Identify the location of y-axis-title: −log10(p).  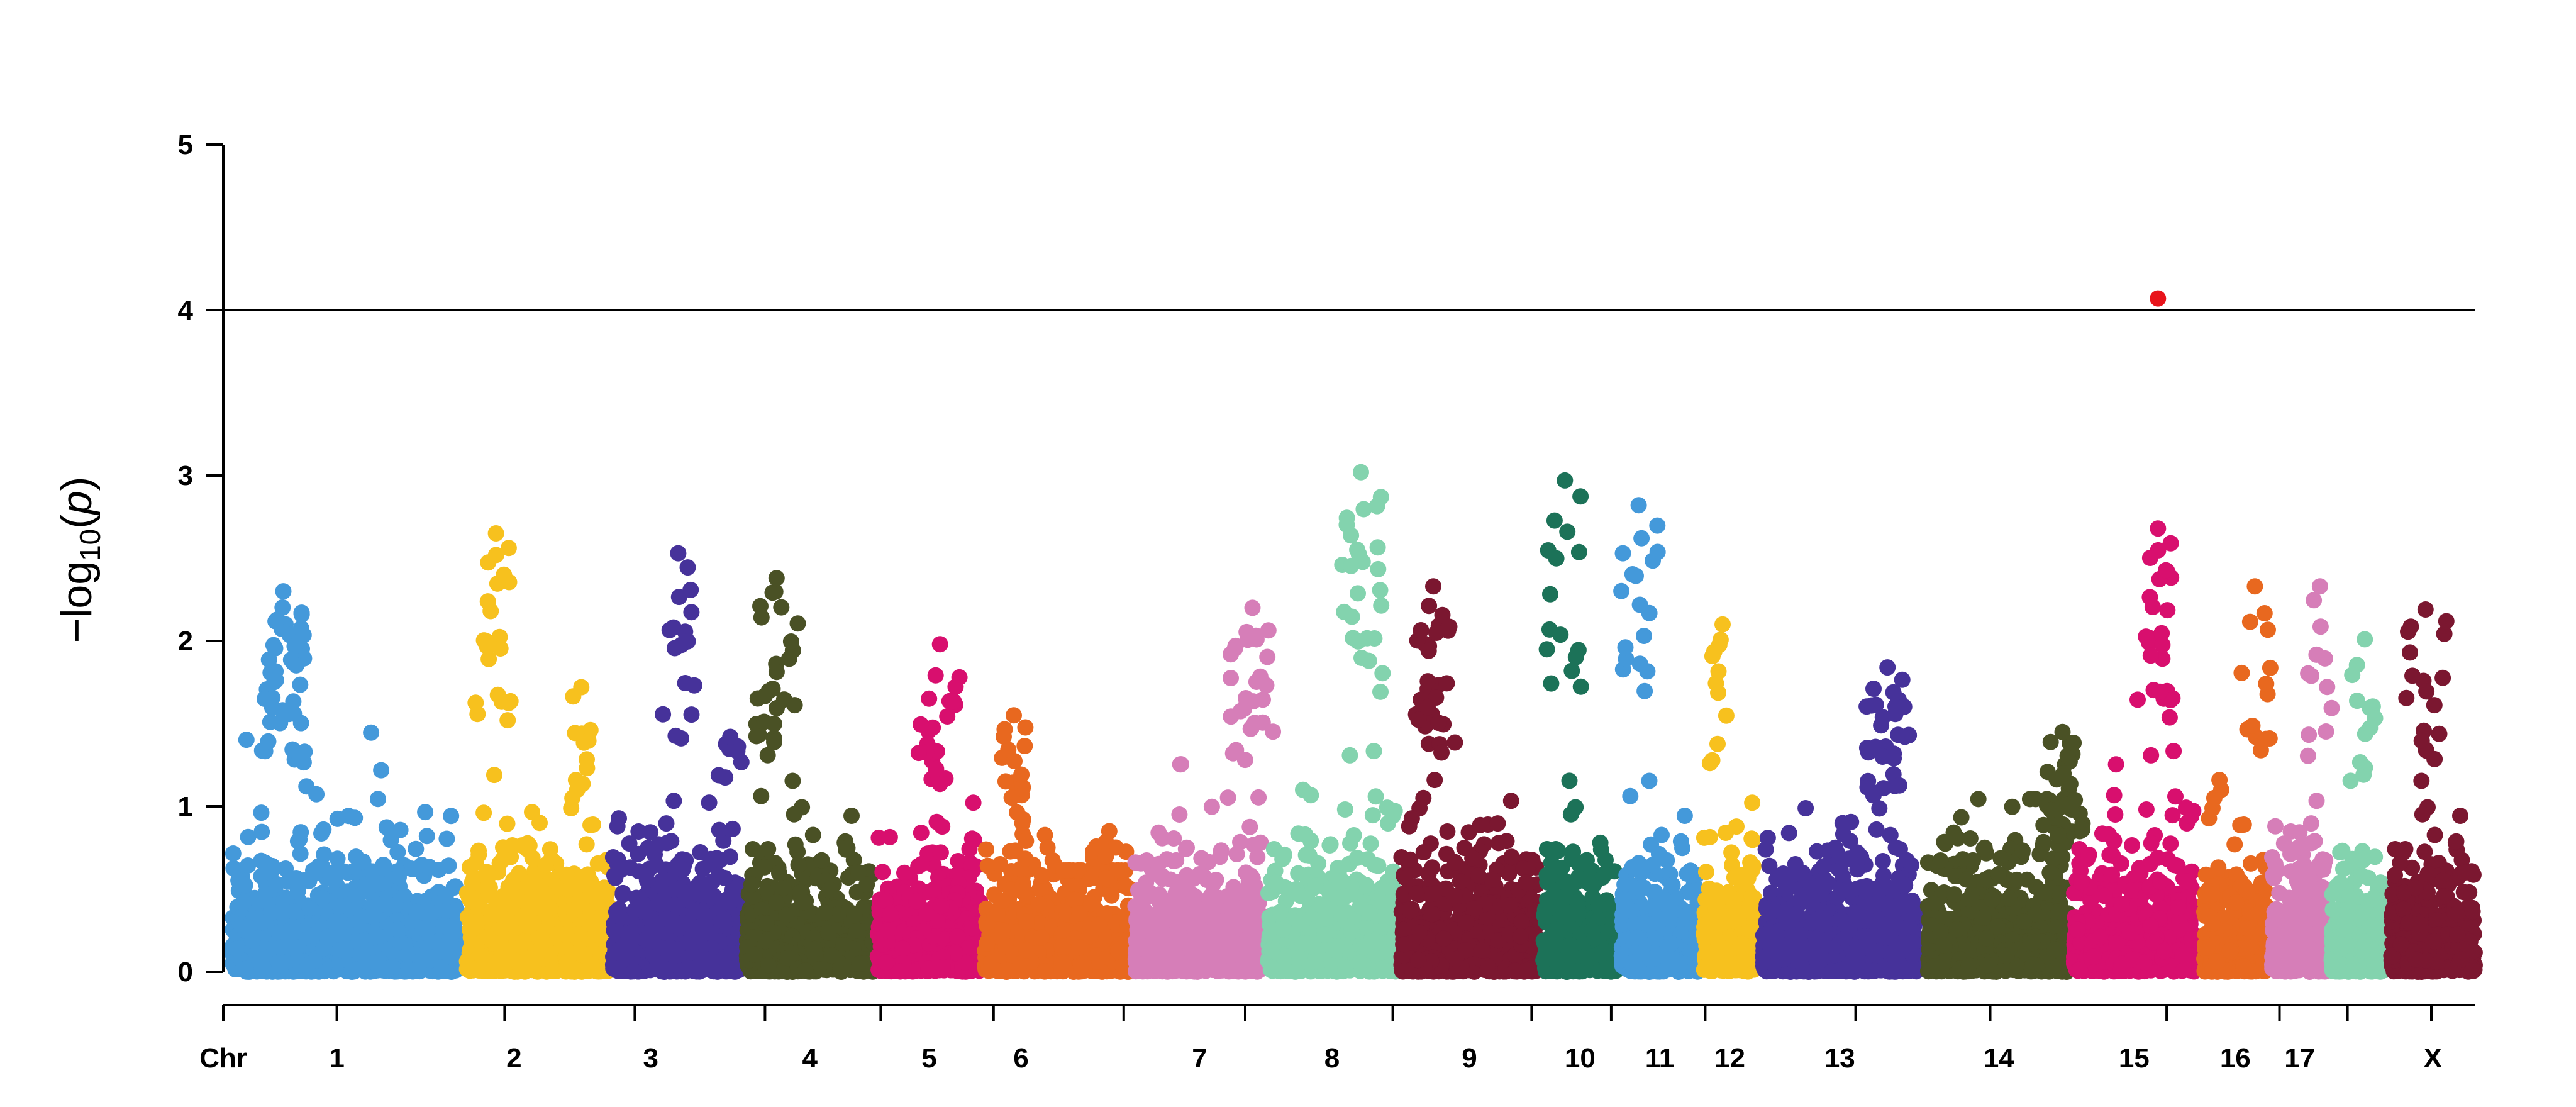
(79, 560).